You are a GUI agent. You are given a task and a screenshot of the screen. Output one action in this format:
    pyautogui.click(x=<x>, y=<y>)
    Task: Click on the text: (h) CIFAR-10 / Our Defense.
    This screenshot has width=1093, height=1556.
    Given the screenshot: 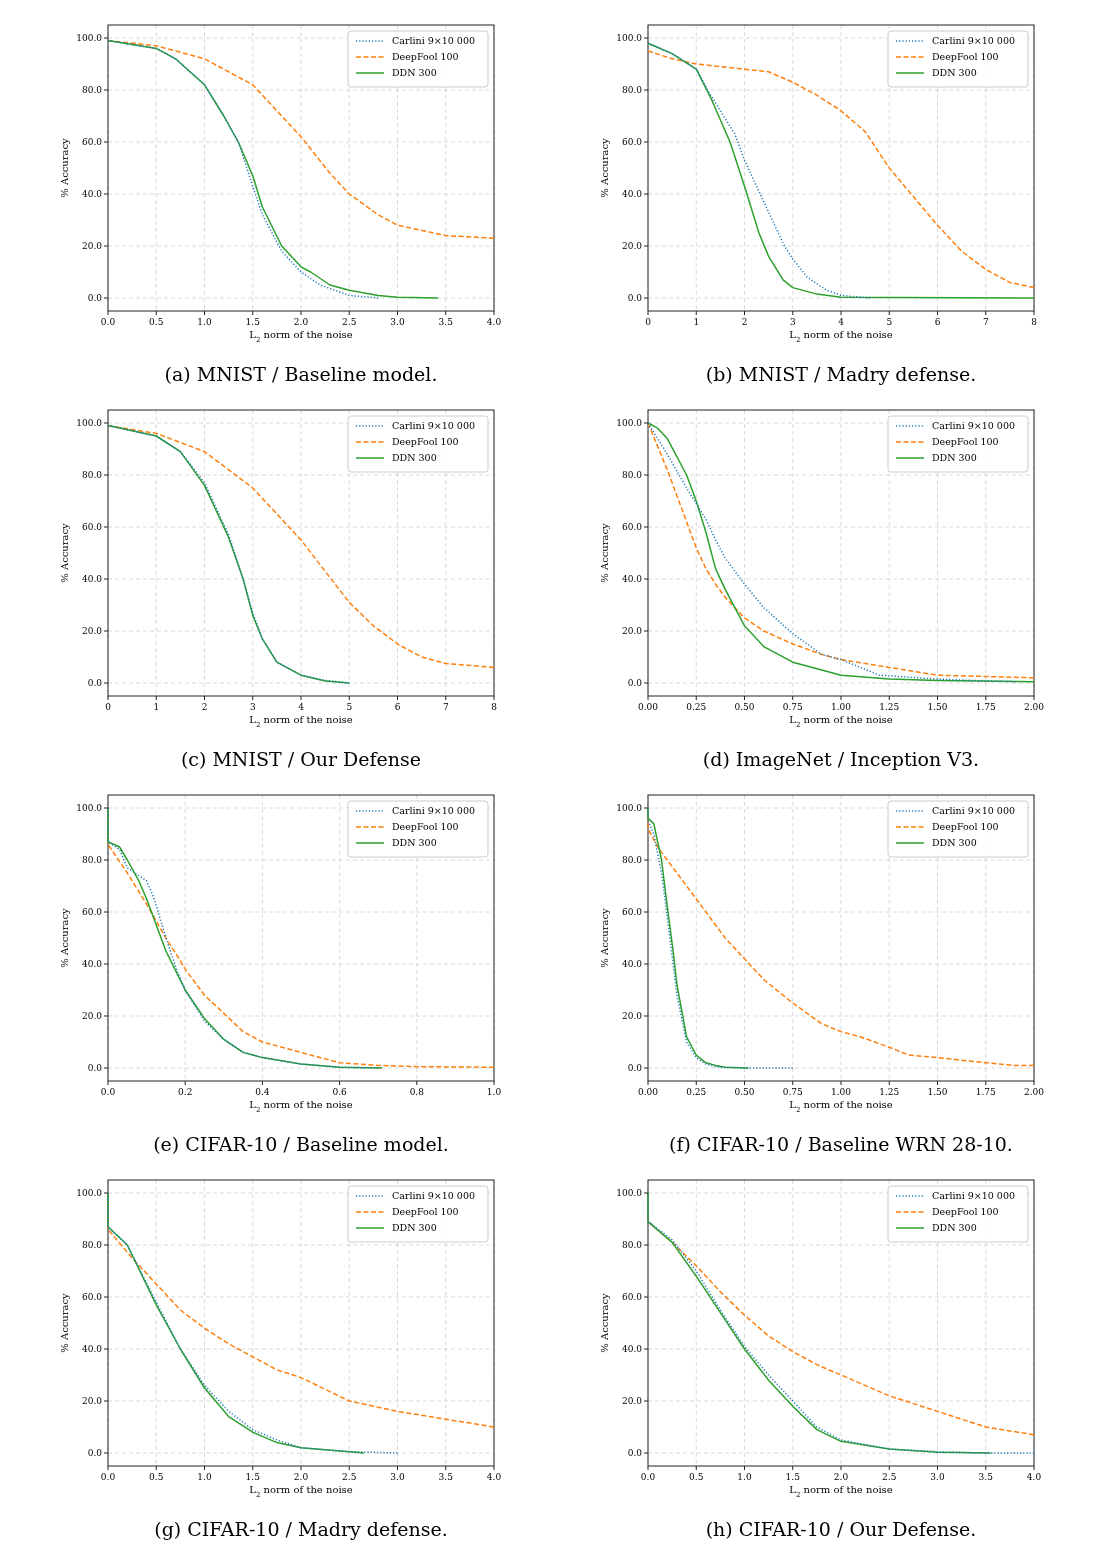 What is the action you would take?
    pyautogui.click(x=841, y=1529)
    